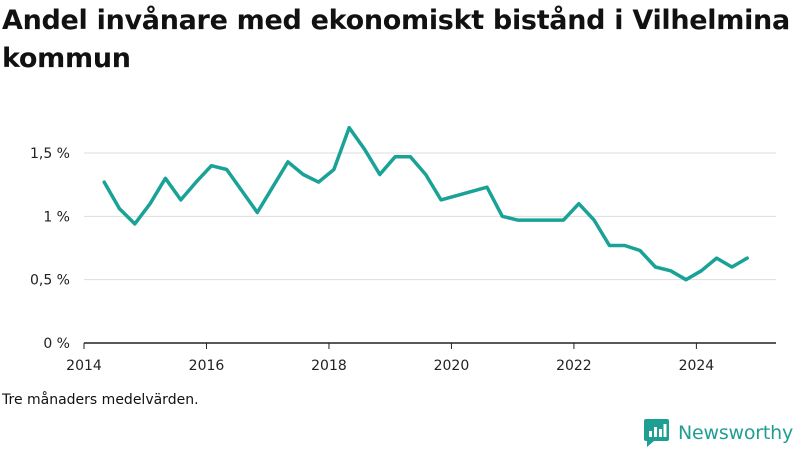  What do you see at coordinates (390, 366) in the screenshot?
I see `x-axis-labels: 2014 2016 2018 2020 2022 2024` at bounding box center [390, 366].